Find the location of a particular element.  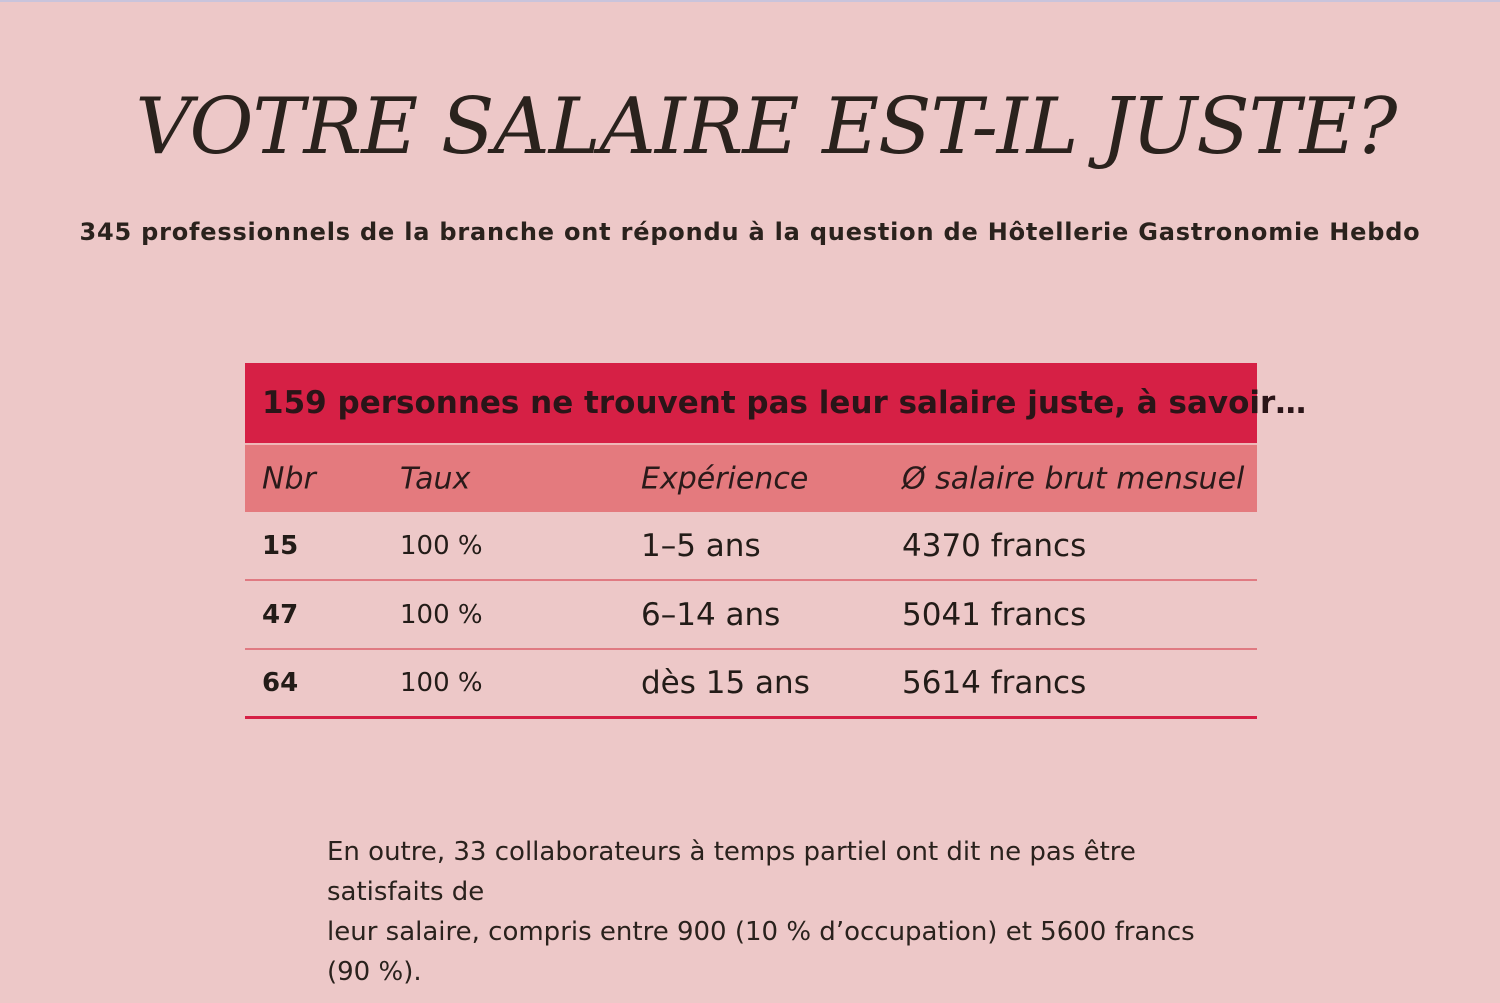

cell-salary: 4370 francs is located at coordinates (994, 545).